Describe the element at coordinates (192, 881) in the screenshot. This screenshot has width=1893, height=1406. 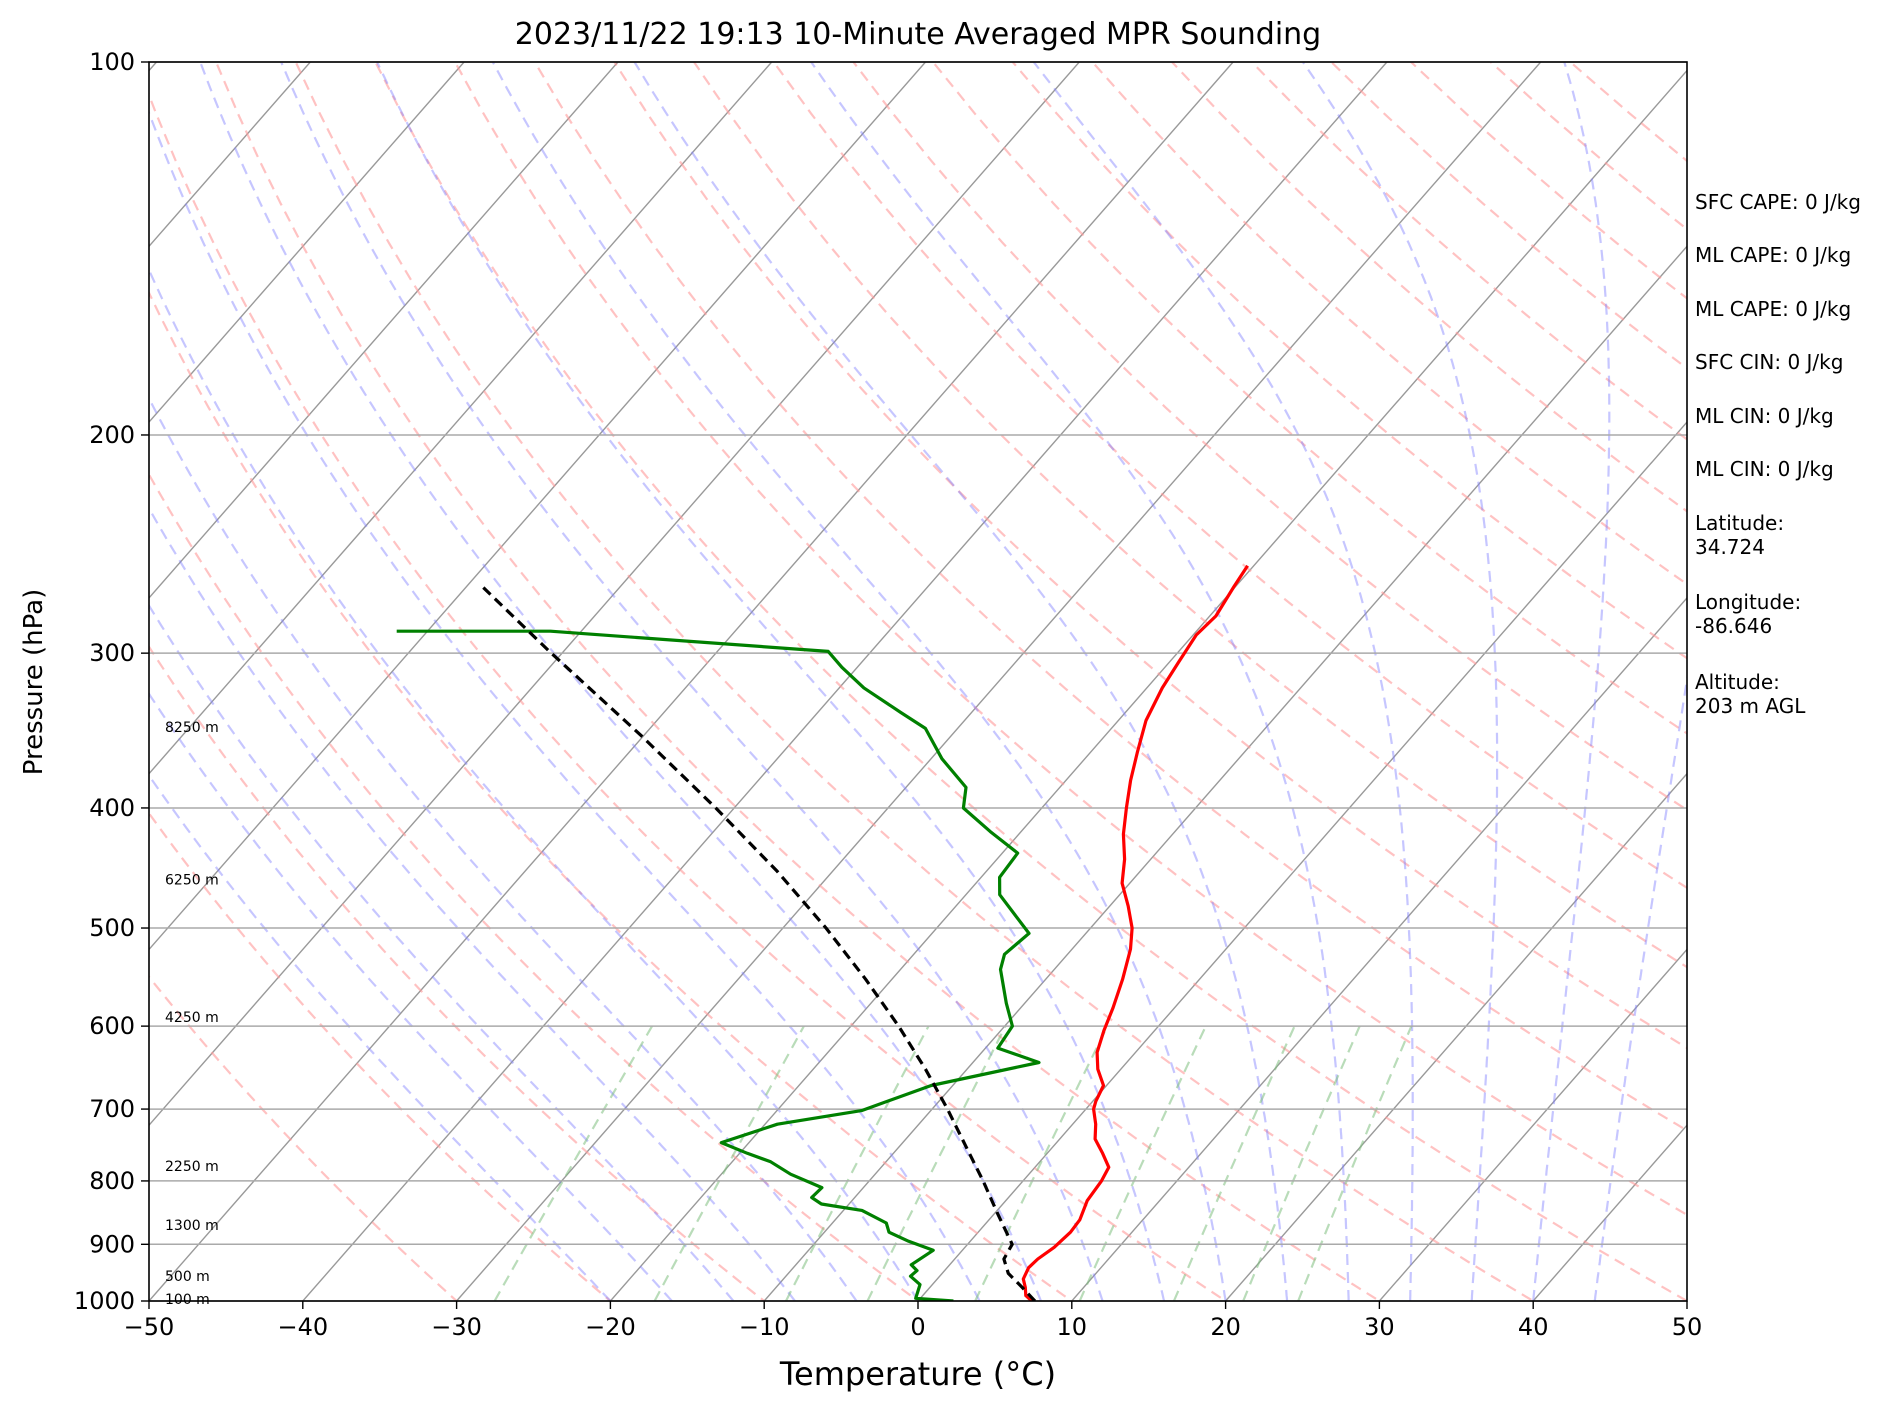
I see `height-label: 6250 m` at that location.